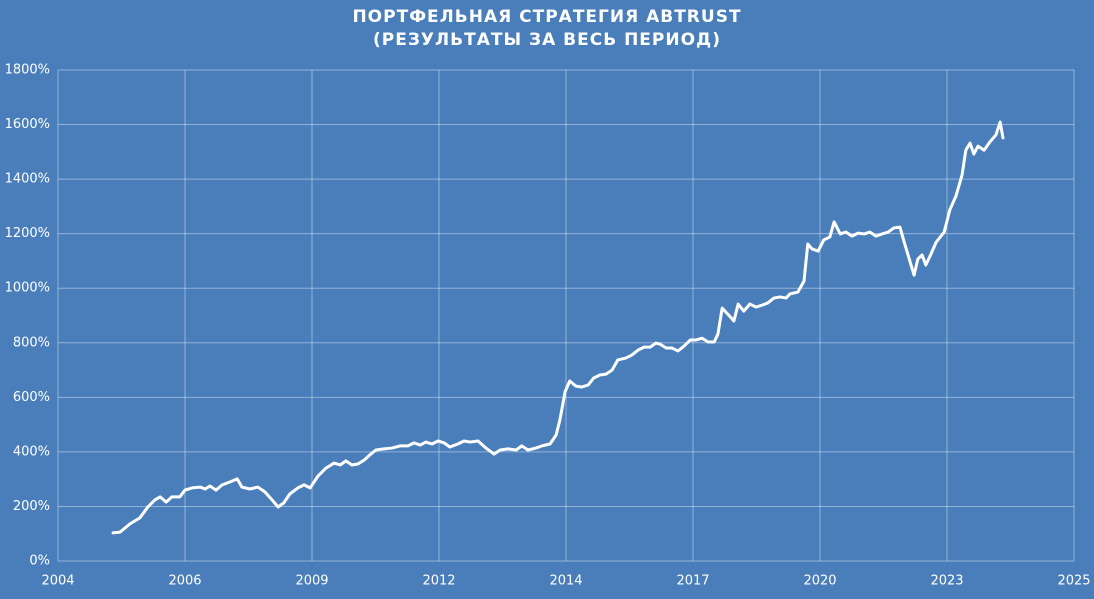 The width and height of the screenshot is (1094, 599). I want to click on x-tick-label: 2006, so click(184, 581).